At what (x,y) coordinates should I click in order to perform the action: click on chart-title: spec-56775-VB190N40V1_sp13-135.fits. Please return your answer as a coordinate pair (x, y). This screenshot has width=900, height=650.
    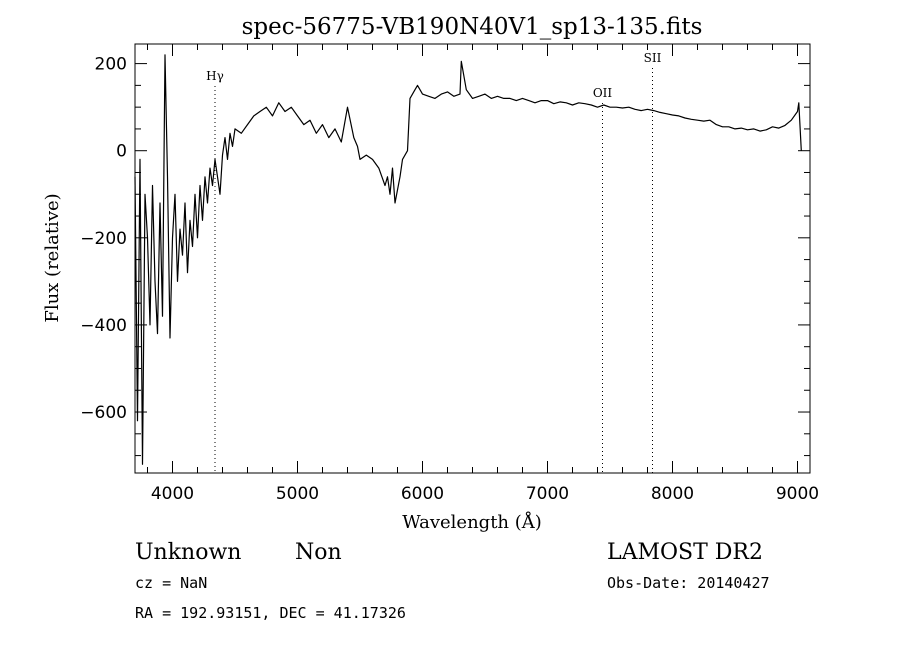
    Looking at the image, I should click on (472, 27).